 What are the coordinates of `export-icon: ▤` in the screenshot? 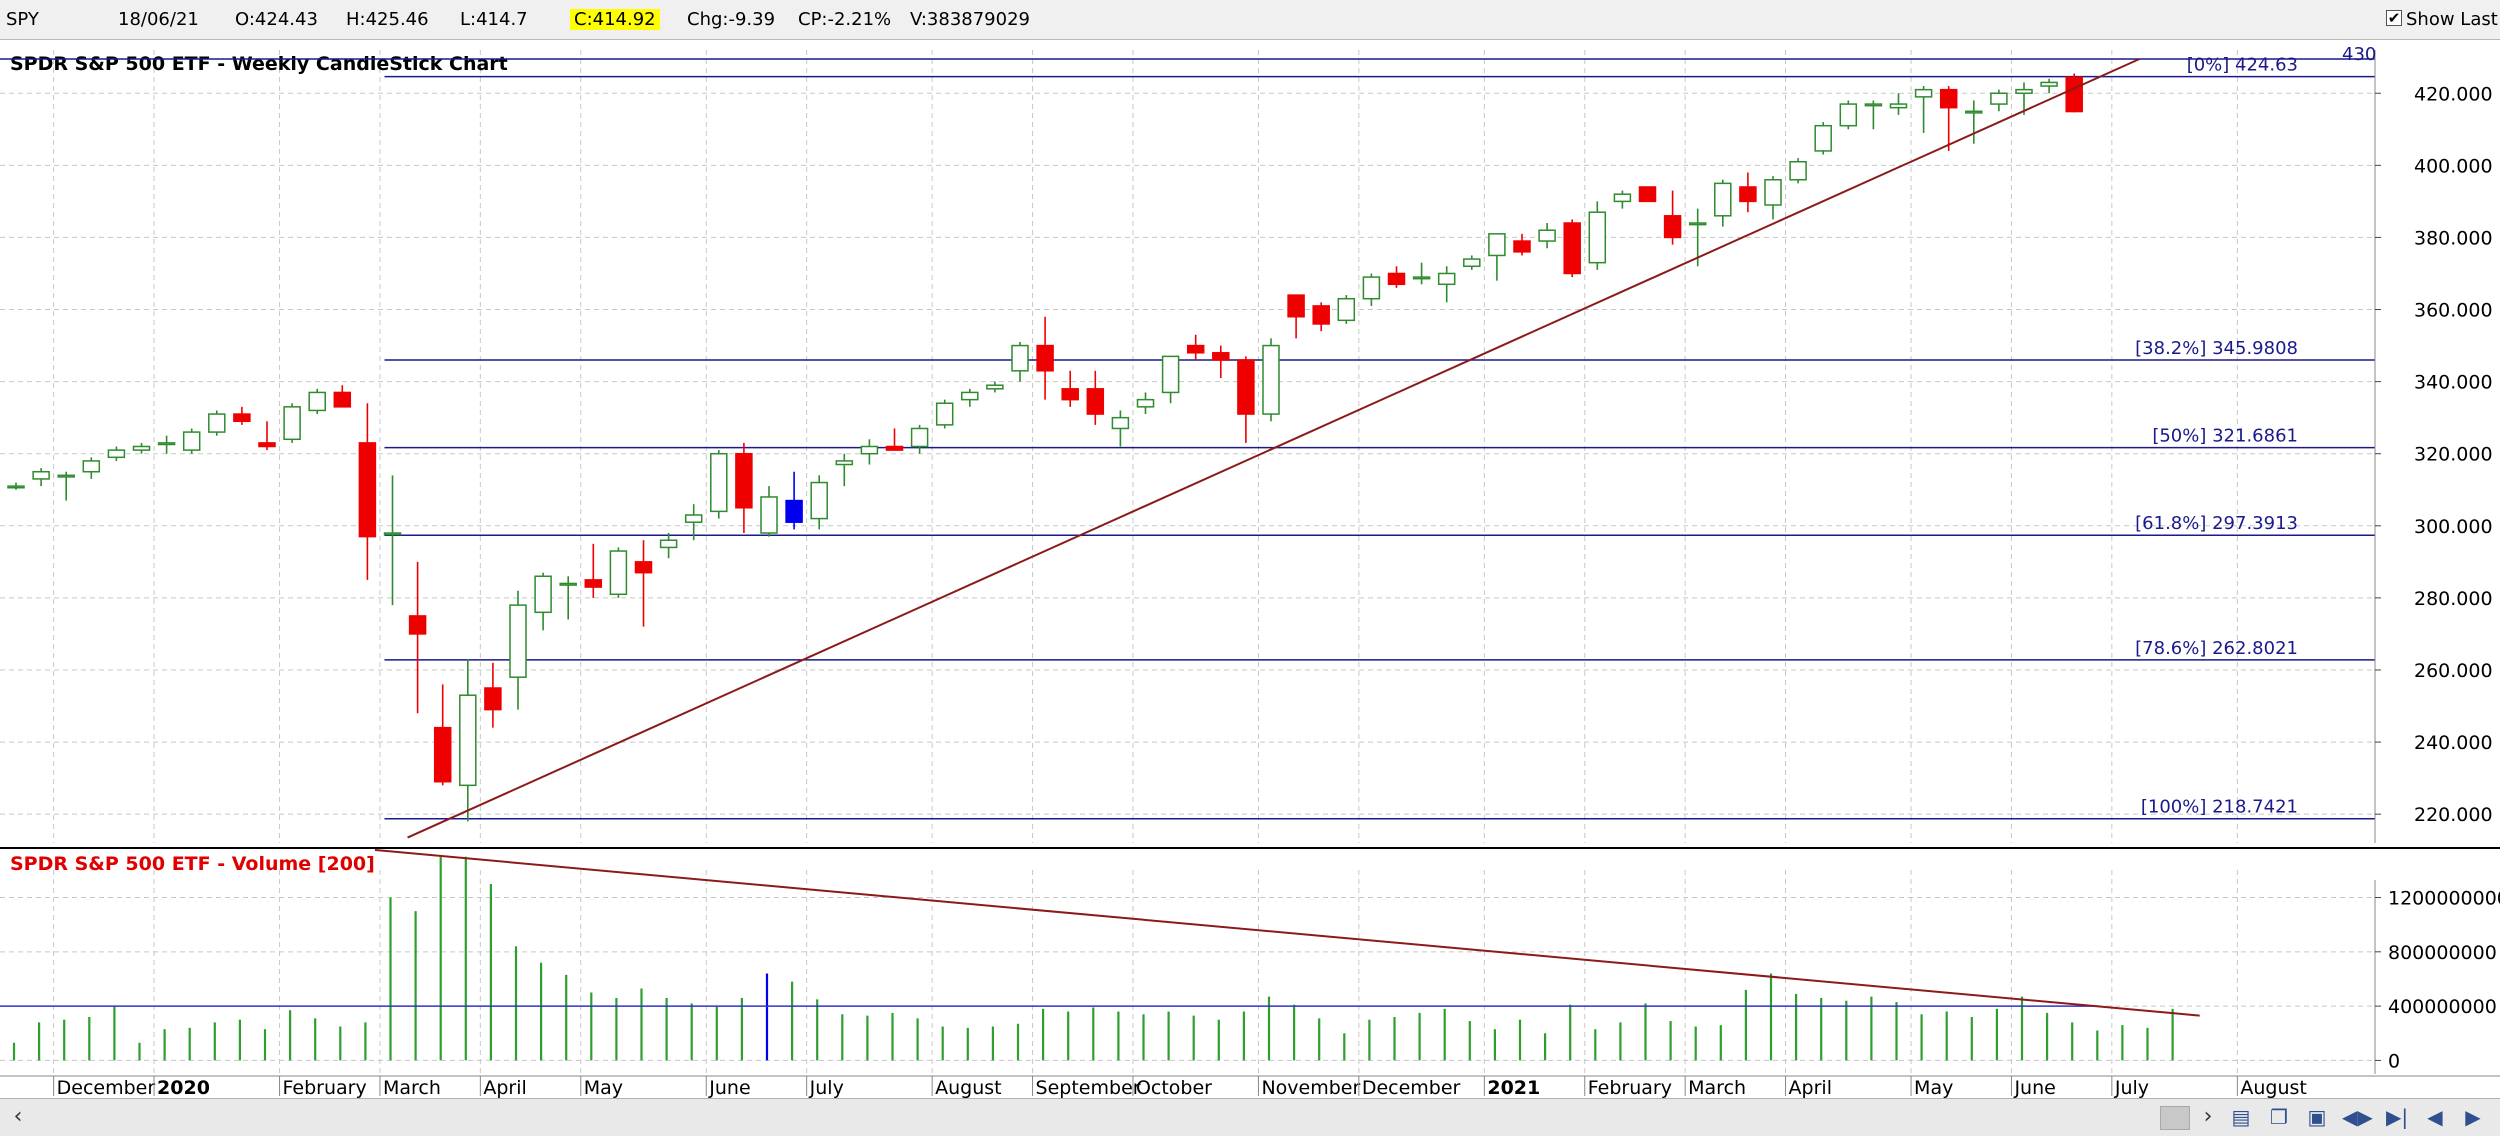 It's located at (2241, 1117).